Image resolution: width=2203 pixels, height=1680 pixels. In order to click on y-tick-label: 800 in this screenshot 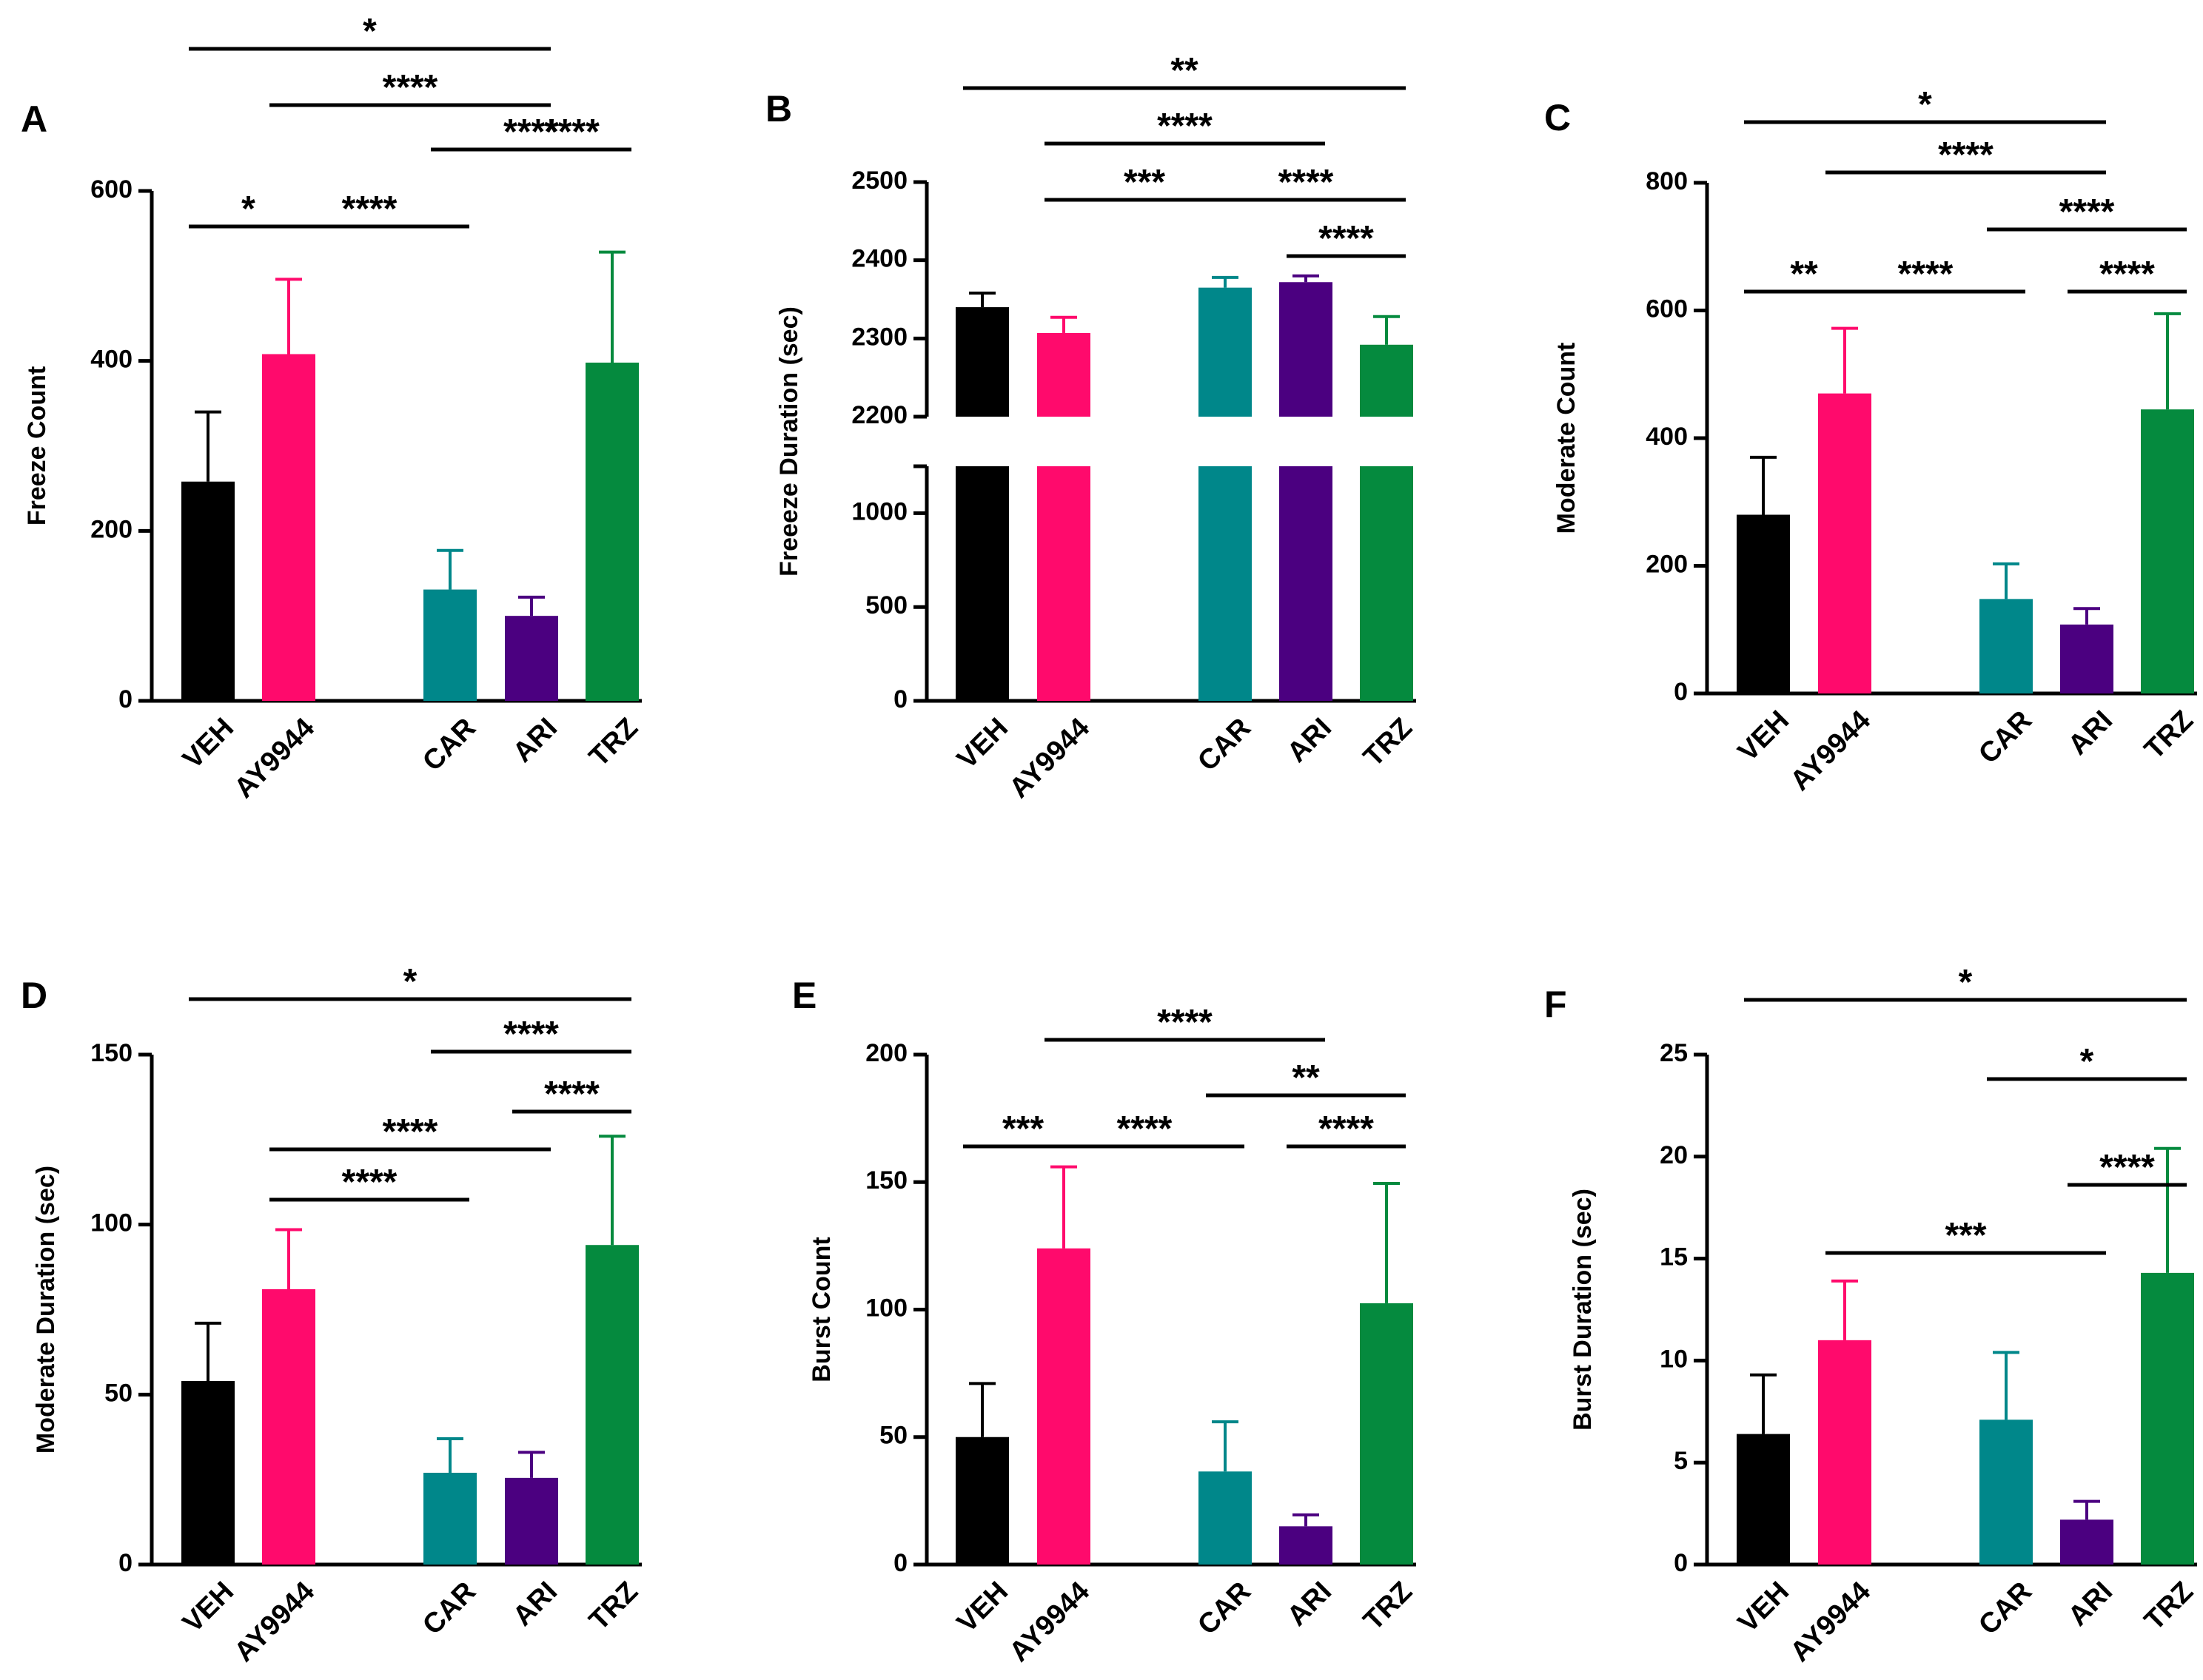, I will do `click(1667, 181)`.